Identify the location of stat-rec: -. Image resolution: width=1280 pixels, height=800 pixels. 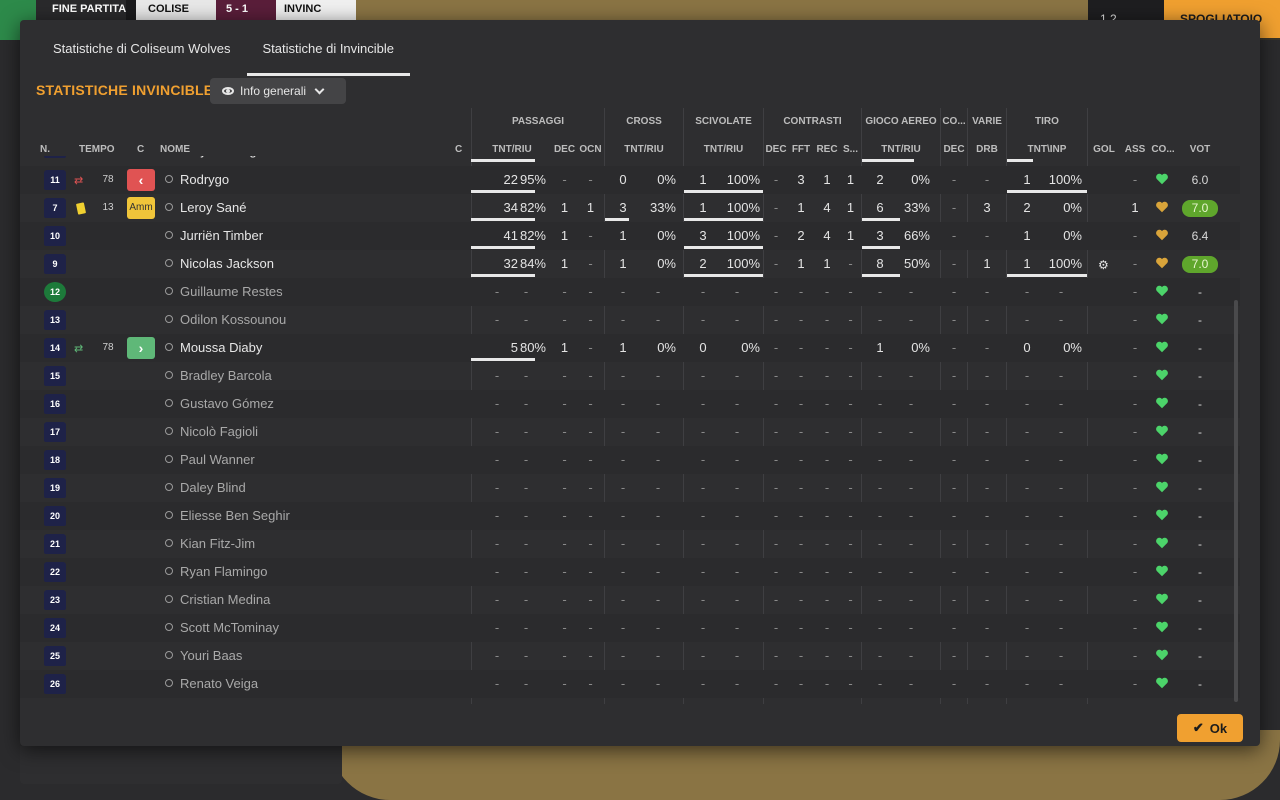
(827, 291).